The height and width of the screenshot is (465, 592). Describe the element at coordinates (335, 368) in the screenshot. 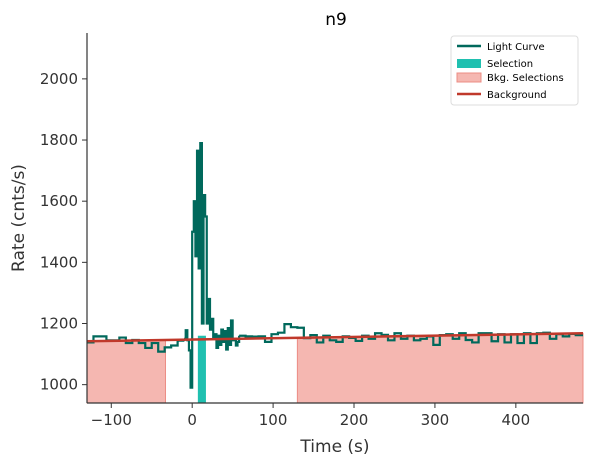

I see `bkg-selection-layer` at that location.